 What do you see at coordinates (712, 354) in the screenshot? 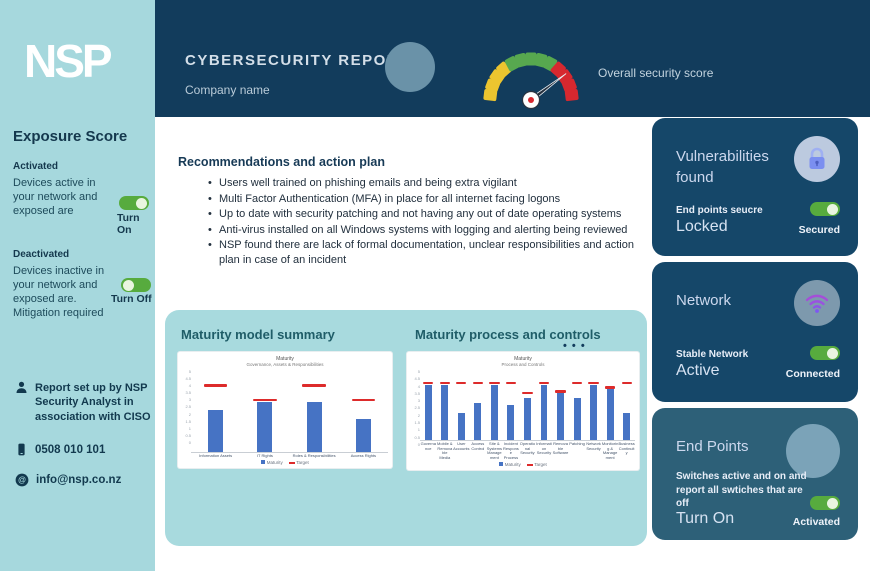
I see `network-status-label: Stable Network` at bounding box center [712, 354].